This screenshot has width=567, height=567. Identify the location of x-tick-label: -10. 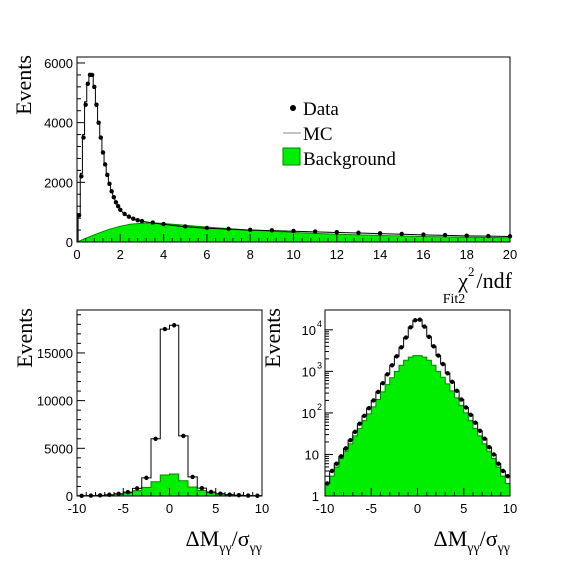
(325, 508).